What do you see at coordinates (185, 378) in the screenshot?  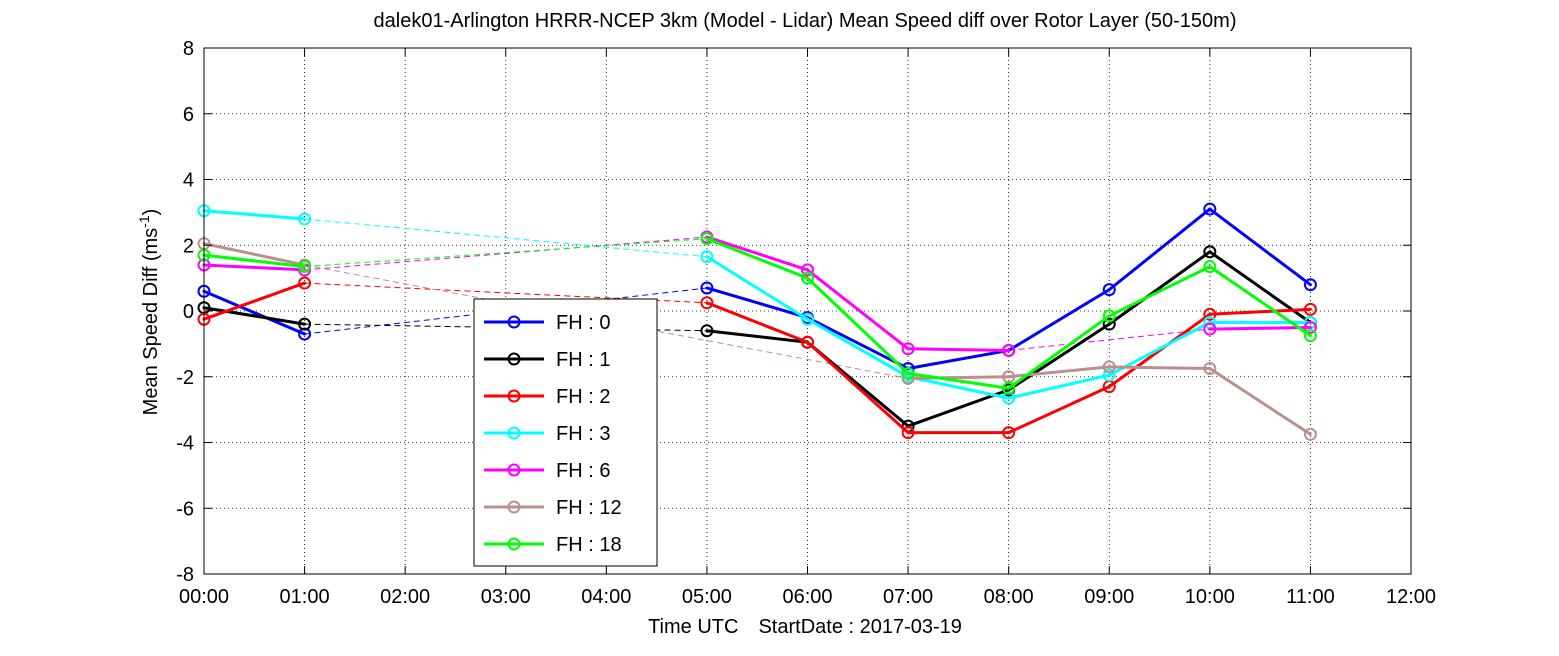 I see `y-tick-label: -2` at bounding box center [185, 378].